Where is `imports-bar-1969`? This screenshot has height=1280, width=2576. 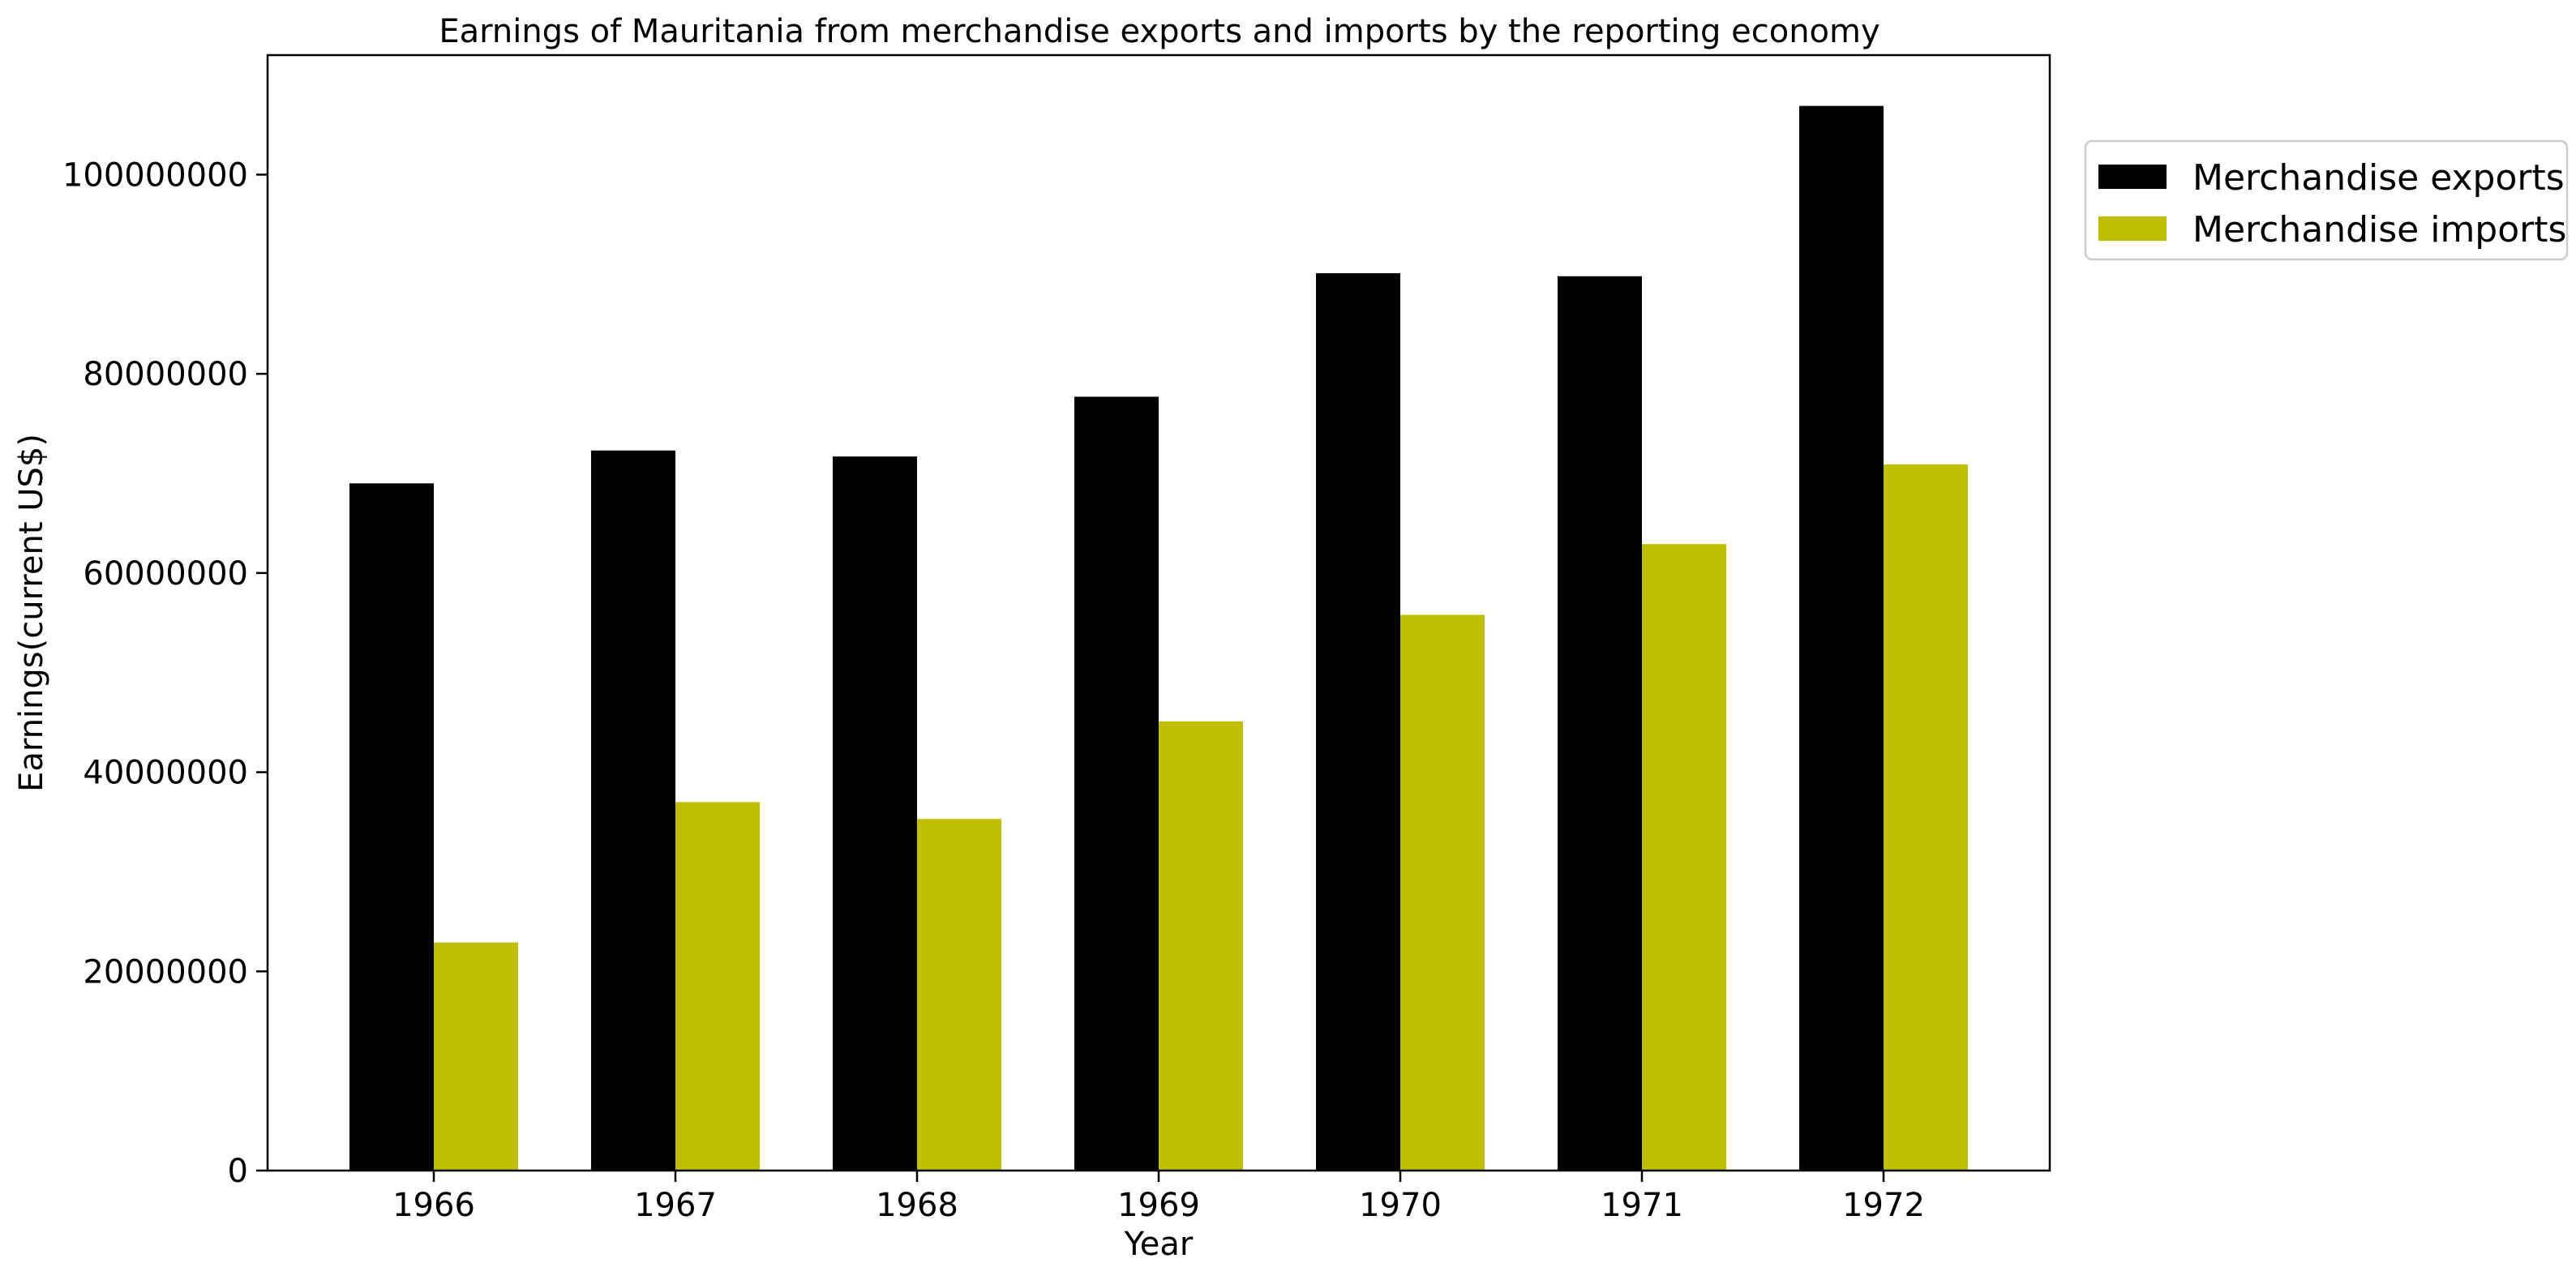 imports-bar-1969 is located at coordinates (1201, 946).